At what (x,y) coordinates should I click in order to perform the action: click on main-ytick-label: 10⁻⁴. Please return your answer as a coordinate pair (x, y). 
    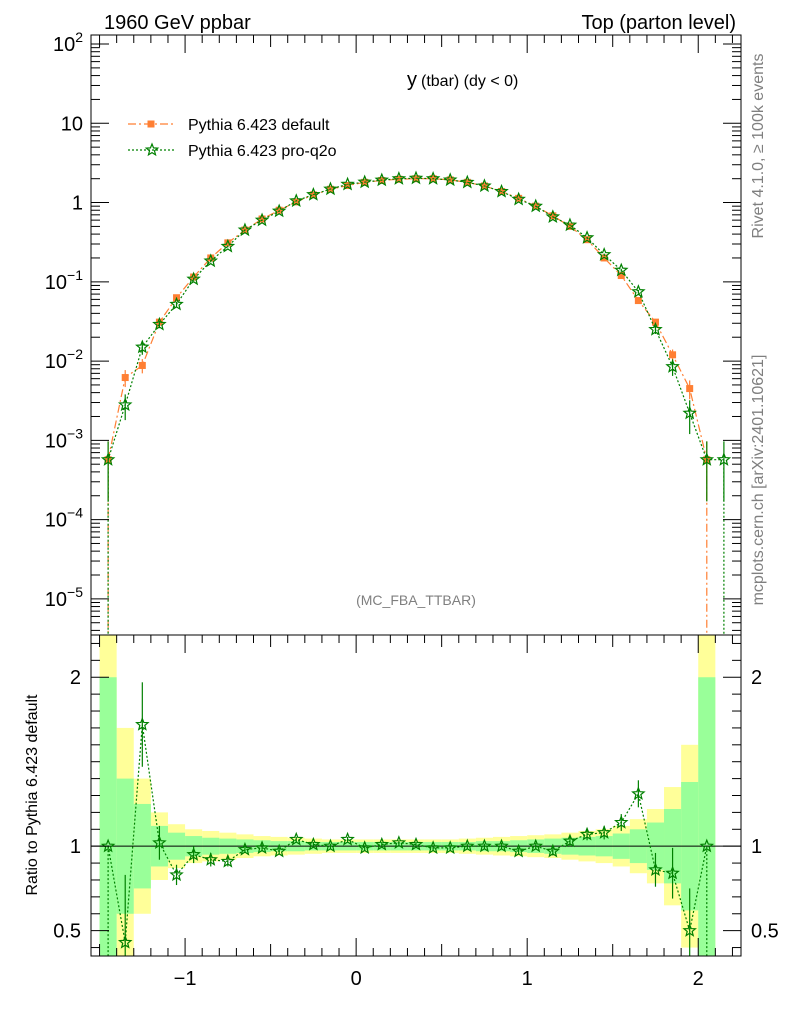
    Looking at the image, I should click on (64, 518).